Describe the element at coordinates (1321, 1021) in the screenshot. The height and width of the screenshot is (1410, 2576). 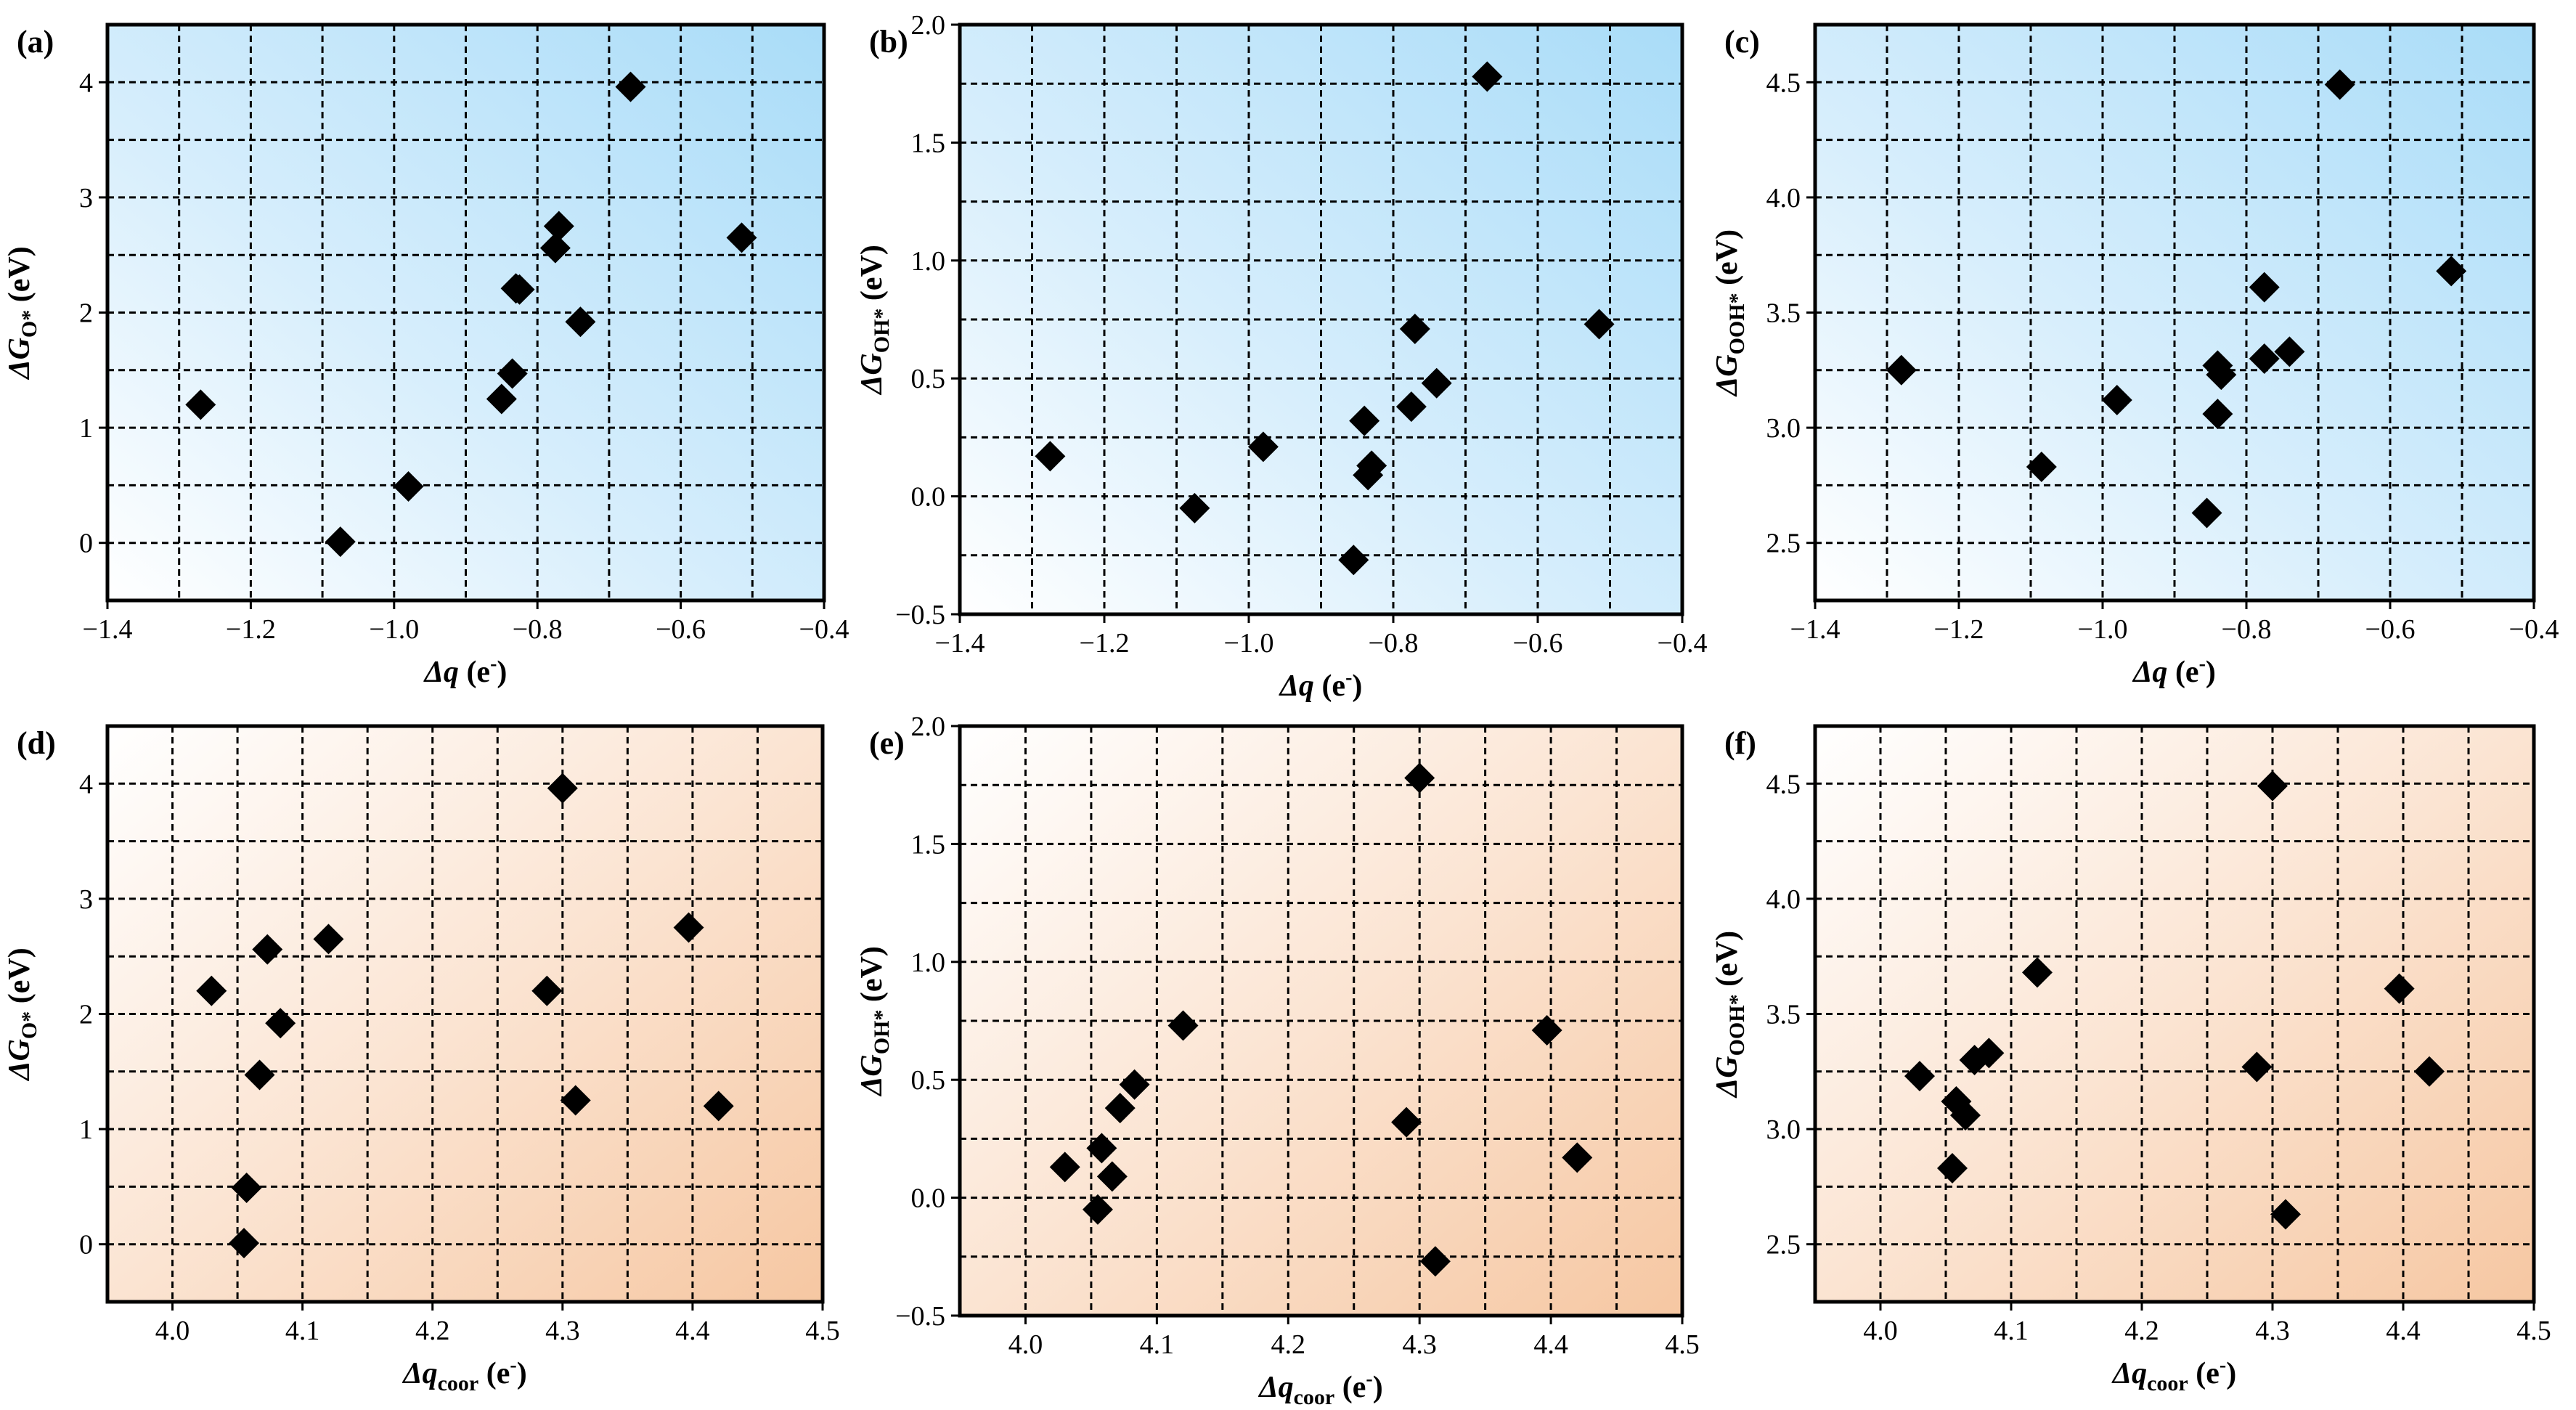
I see `plot-frame` at that location.